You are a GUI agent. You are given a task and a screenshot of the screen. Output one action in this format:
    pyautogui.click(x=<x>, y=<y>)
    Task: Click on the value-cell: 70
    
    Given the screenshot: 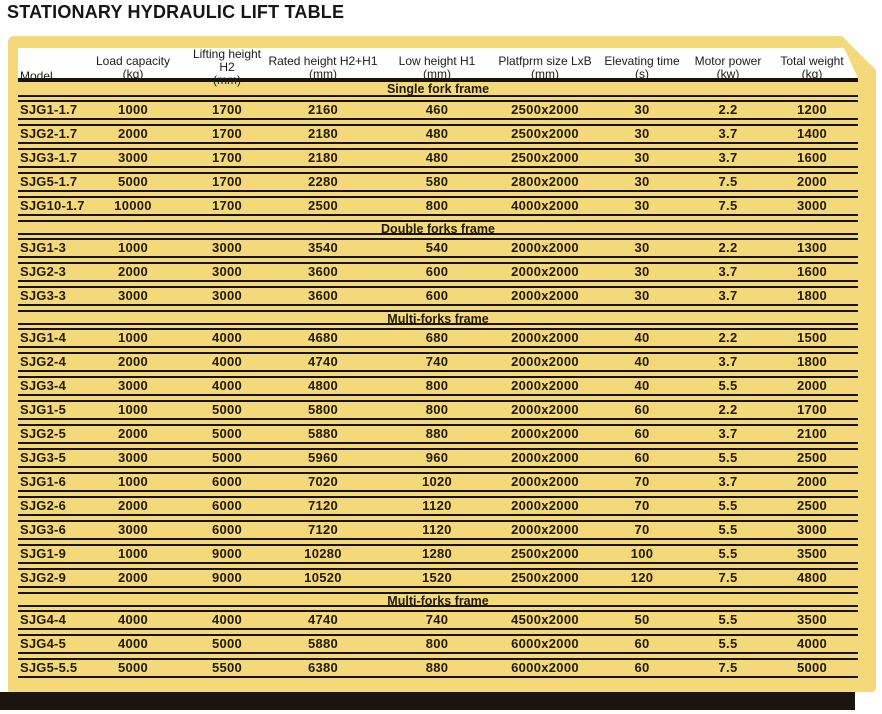 What is the action you would take?
    pyautogui.click(x=642, y=481)
    